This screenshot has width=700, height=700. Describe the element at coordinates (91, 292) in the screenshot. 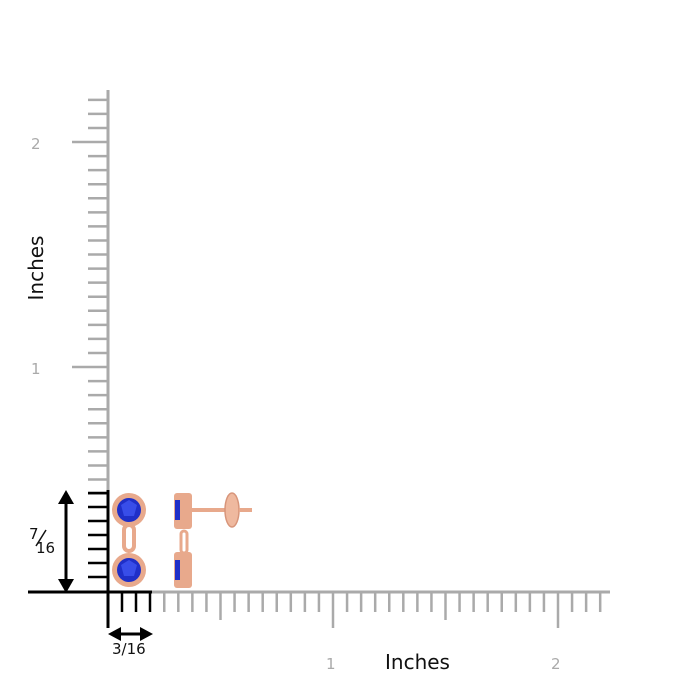

I see `y-axis-ticks` at that location.